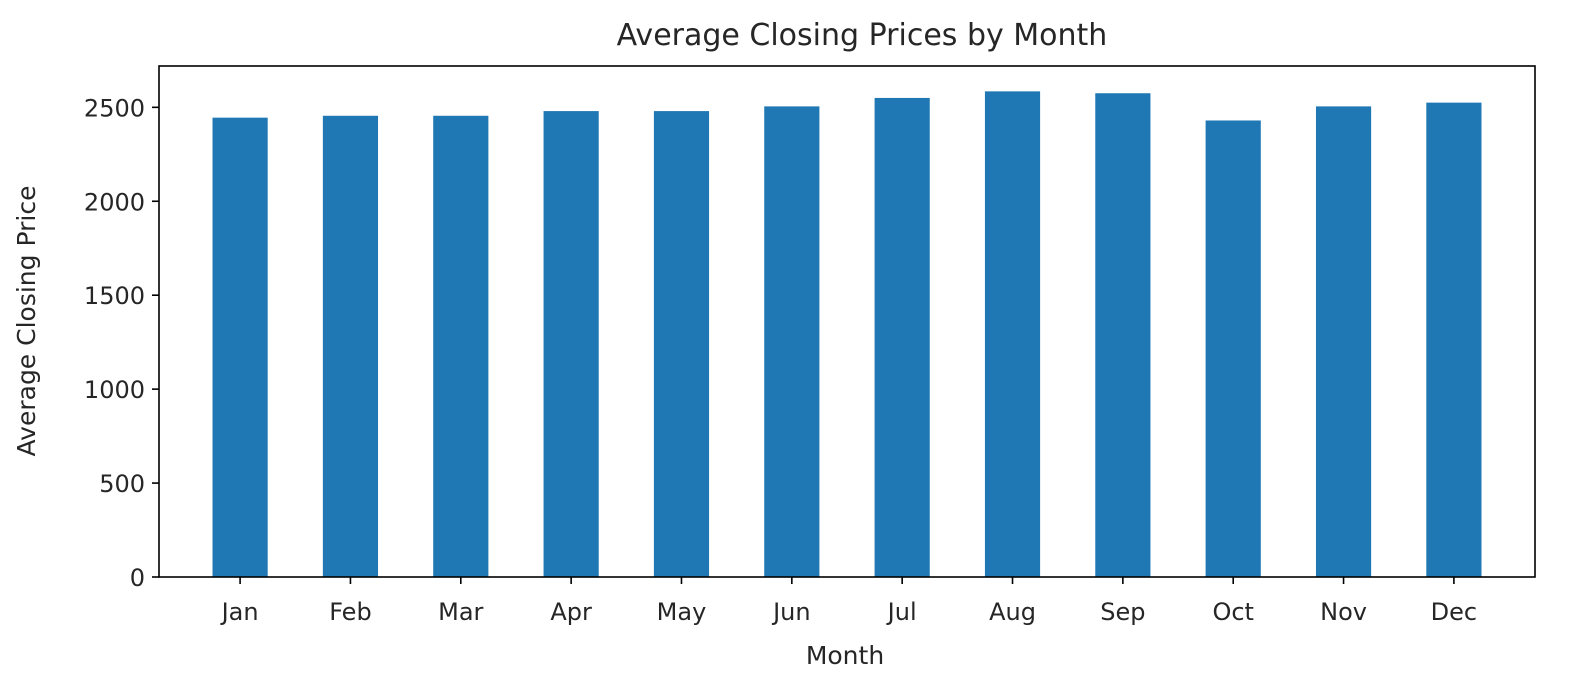 The width and height of the screenshot is (1593, 695). What do you see at coordinates (26, 321) in the screenshot?
I see `y-axis-label: Average Closing Price` at bounding box center [26, 321].